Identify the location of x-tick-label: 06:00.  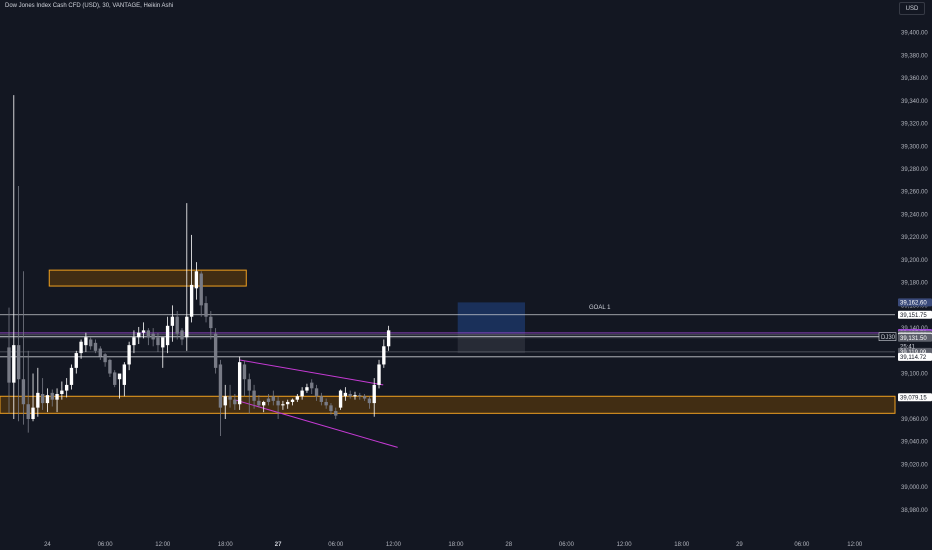
(106, 545).